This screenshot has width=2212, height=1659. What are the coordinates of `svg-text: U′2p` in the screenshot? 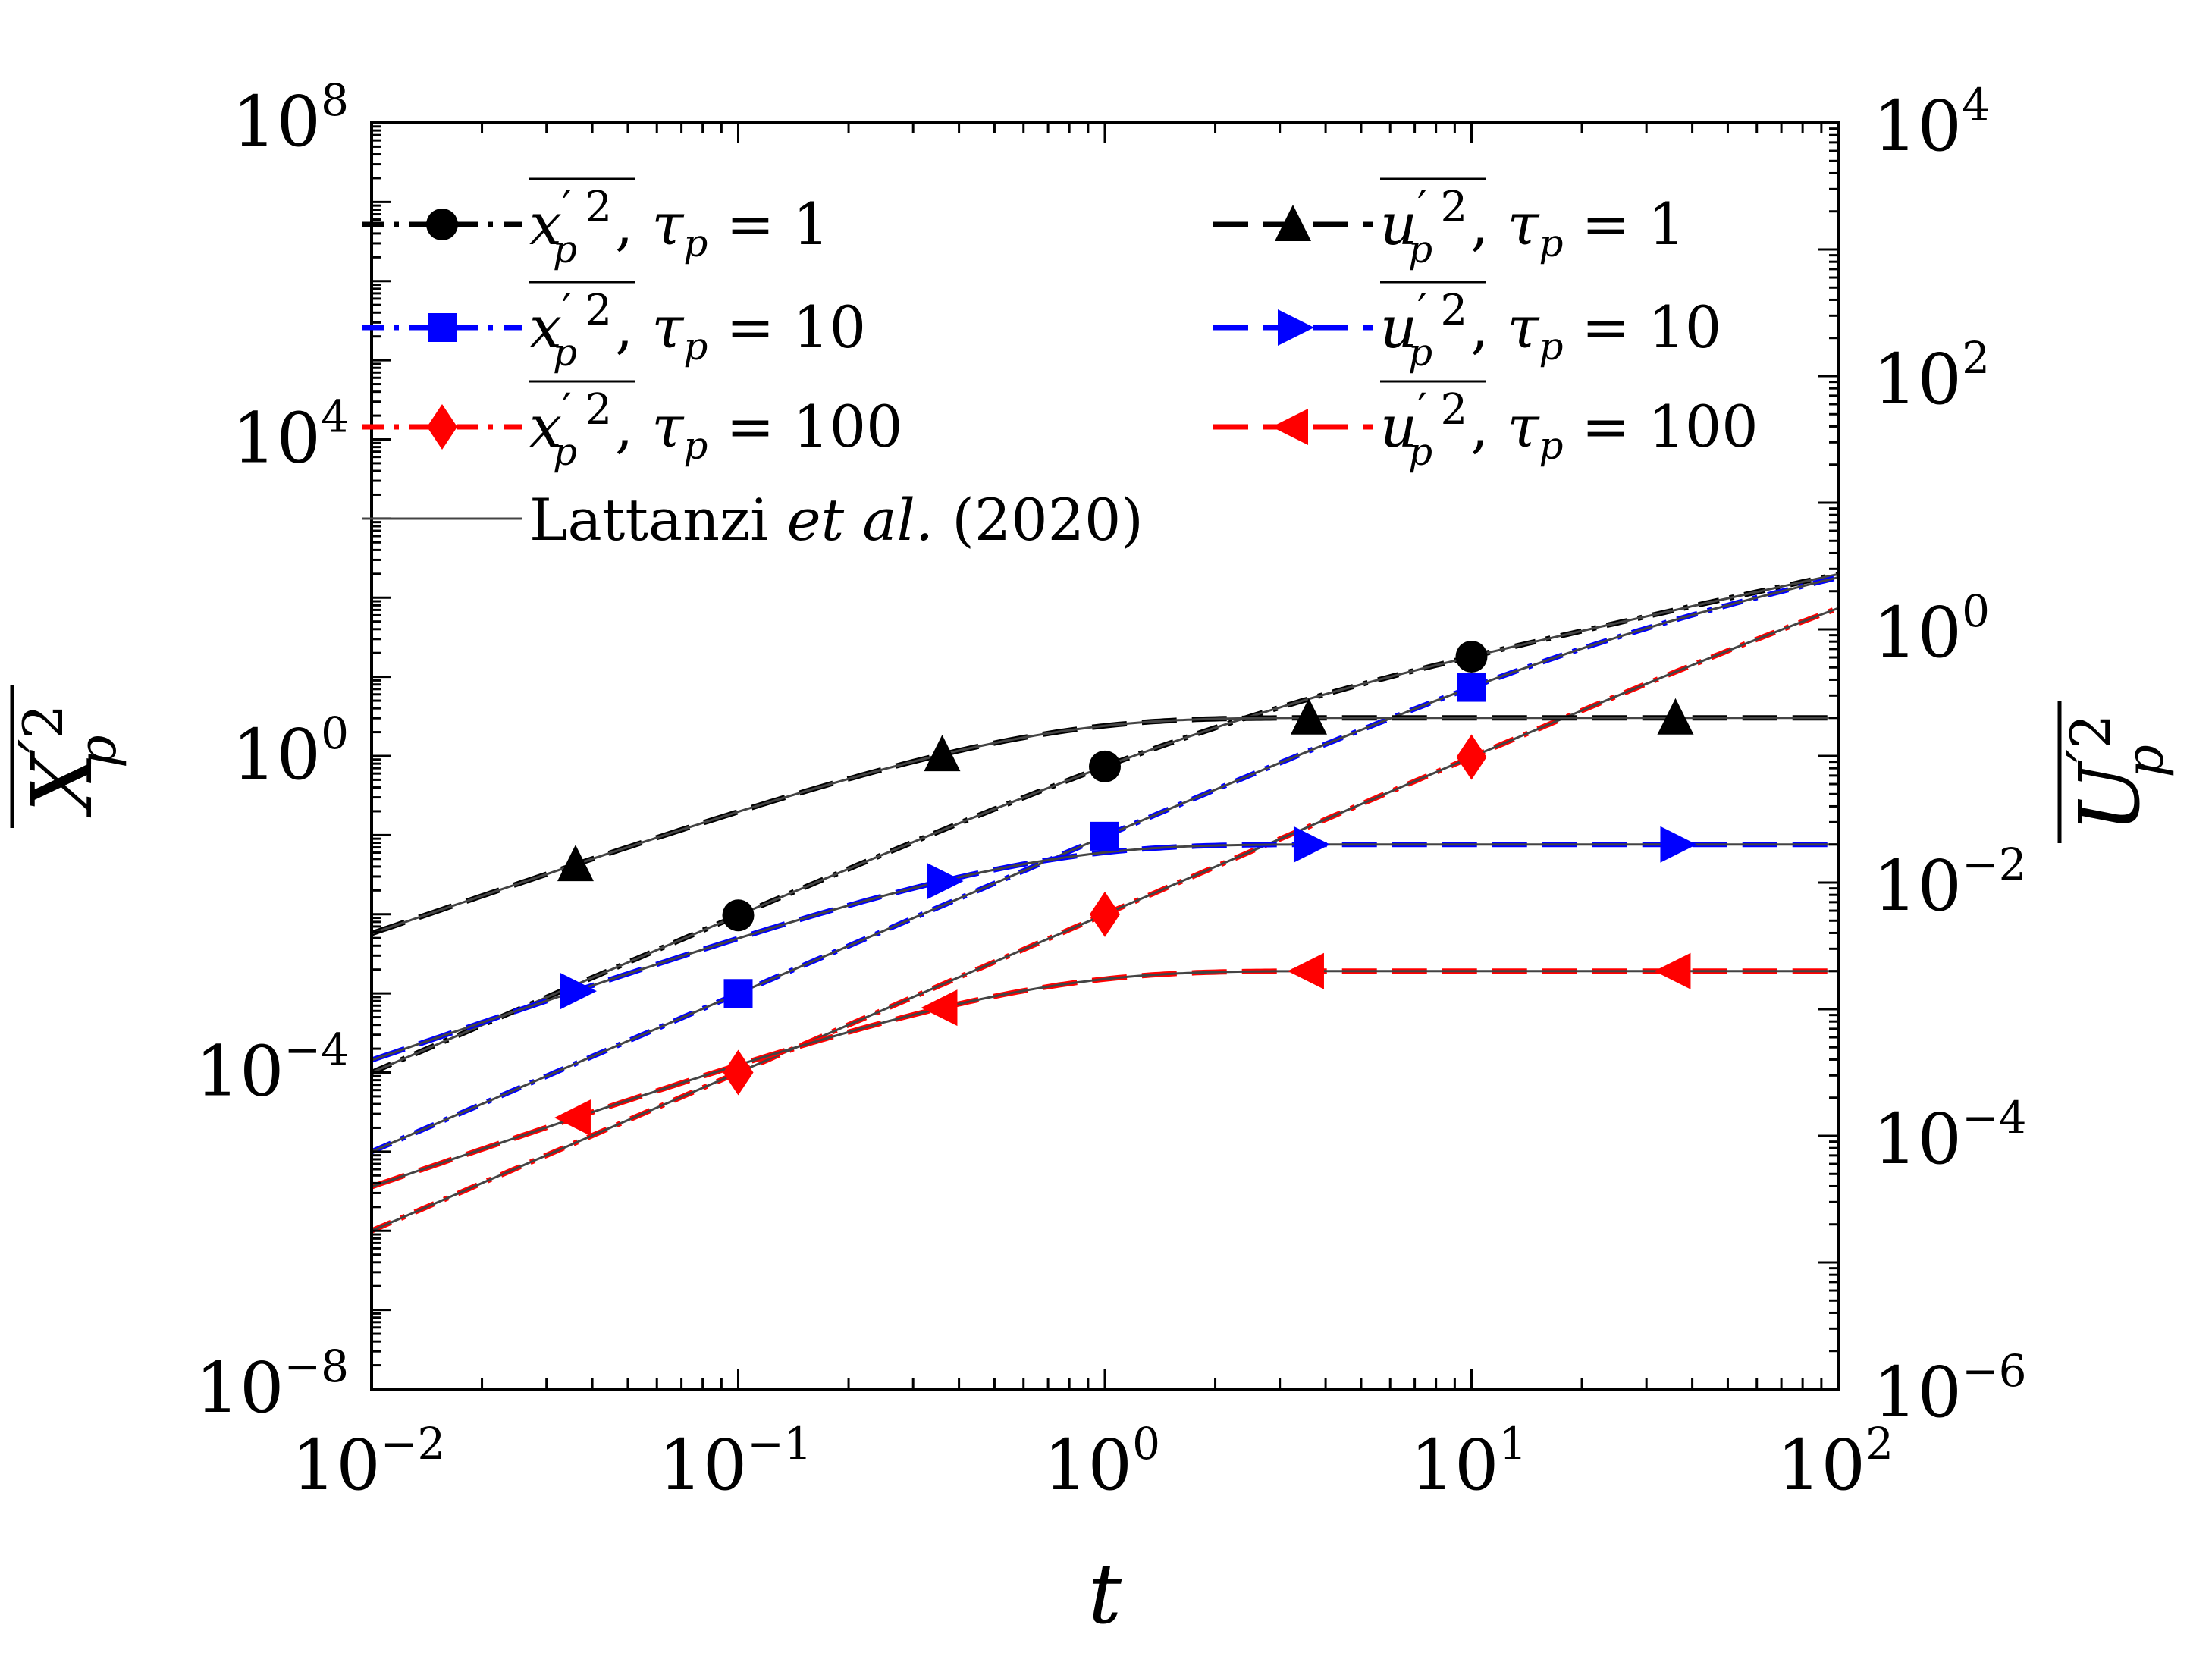 It's located at (2115, 773).